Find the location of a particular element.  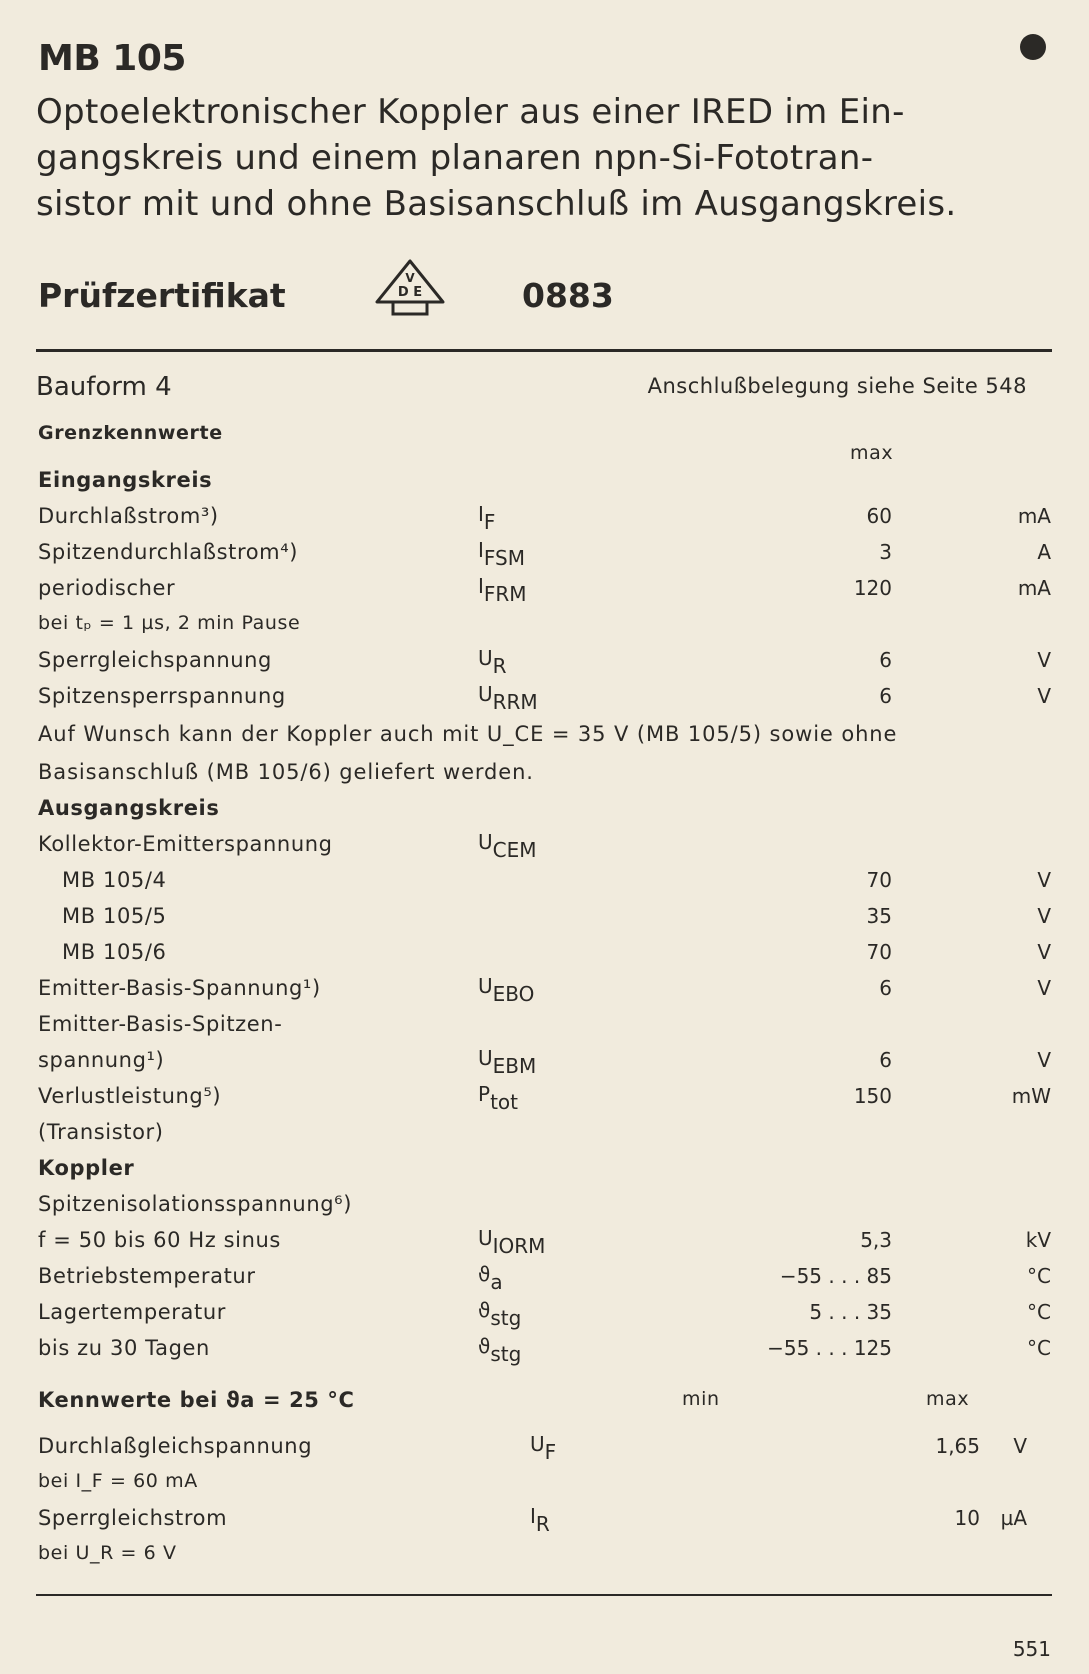

page-title: MB 105 is located at coordinates (112, 58).